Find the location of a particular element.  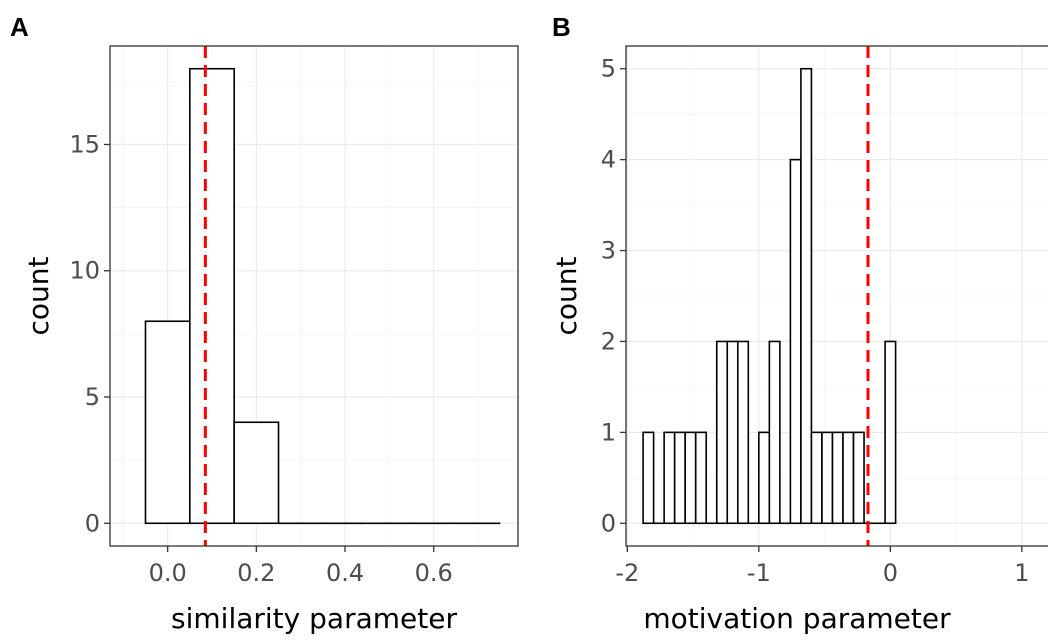

x-tick-label: 0.4 is located at coordinates (345, 573).